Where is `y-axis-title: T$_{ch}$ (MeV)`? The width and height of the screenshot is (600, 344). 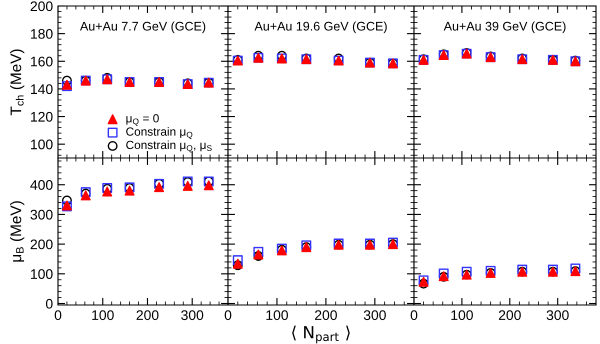 y-axis-title: T$_{ch}$ (MeV) is located at coordinates (17, 82).